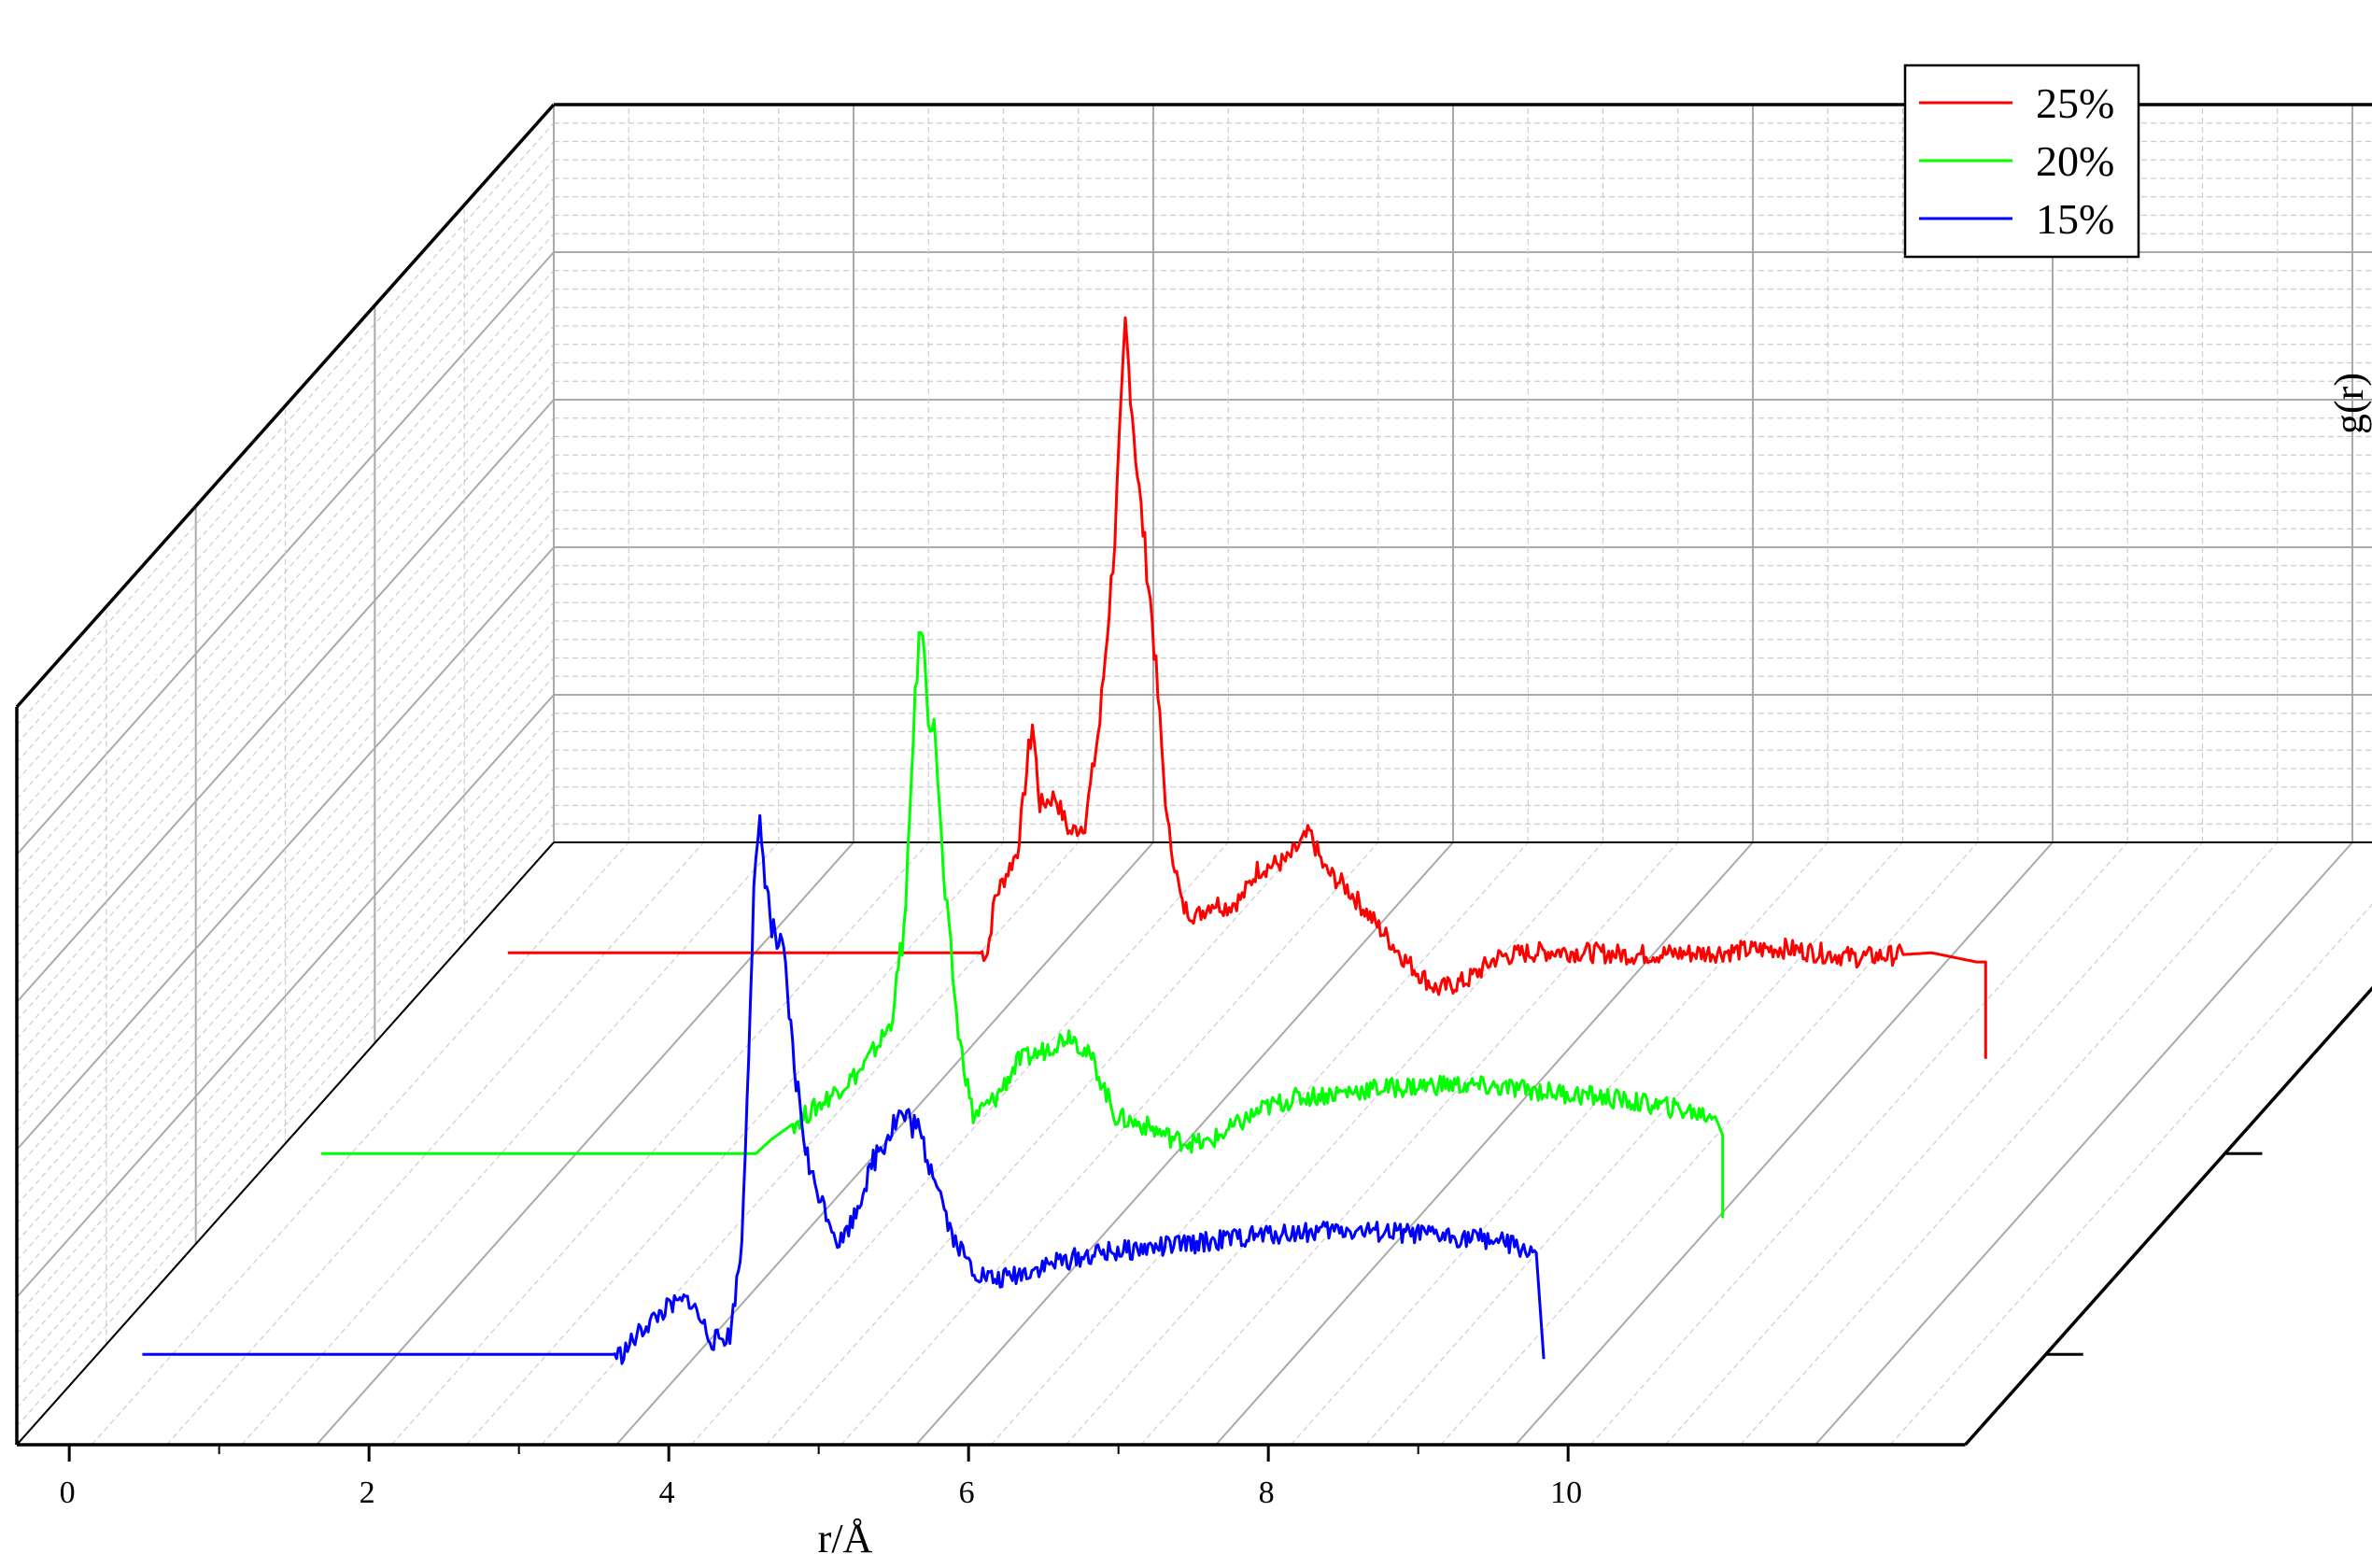 The height and width of the screenshot is (1568, 2372). I want to click on legend-label-20%: 20%, so click(2075, 161).